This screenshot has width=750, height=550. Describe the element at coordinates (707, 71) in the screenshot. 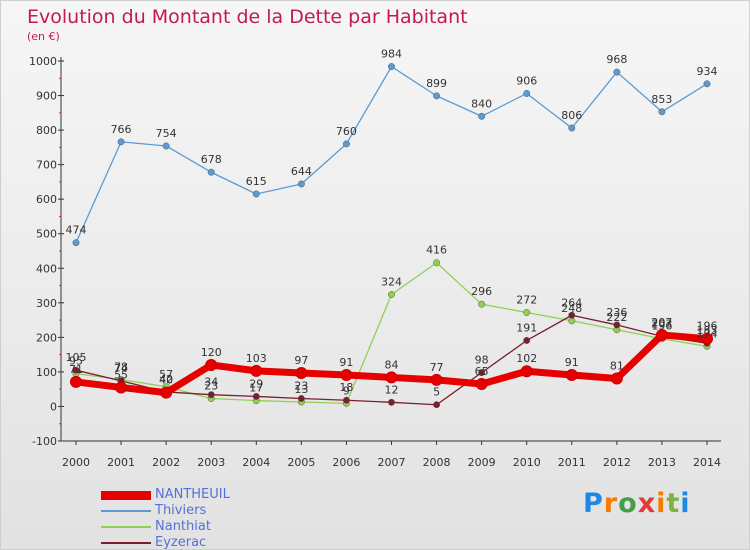

I see `data-label-thiviers: 934` at that location.